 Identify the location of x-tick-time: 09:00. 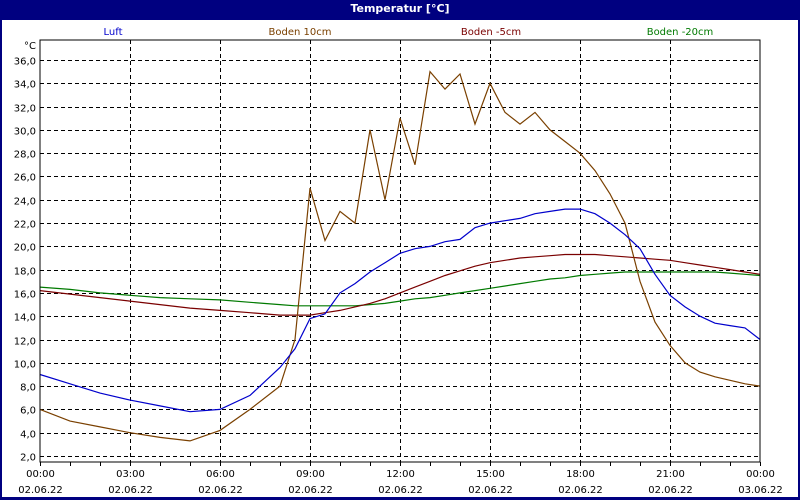
(310, 474).